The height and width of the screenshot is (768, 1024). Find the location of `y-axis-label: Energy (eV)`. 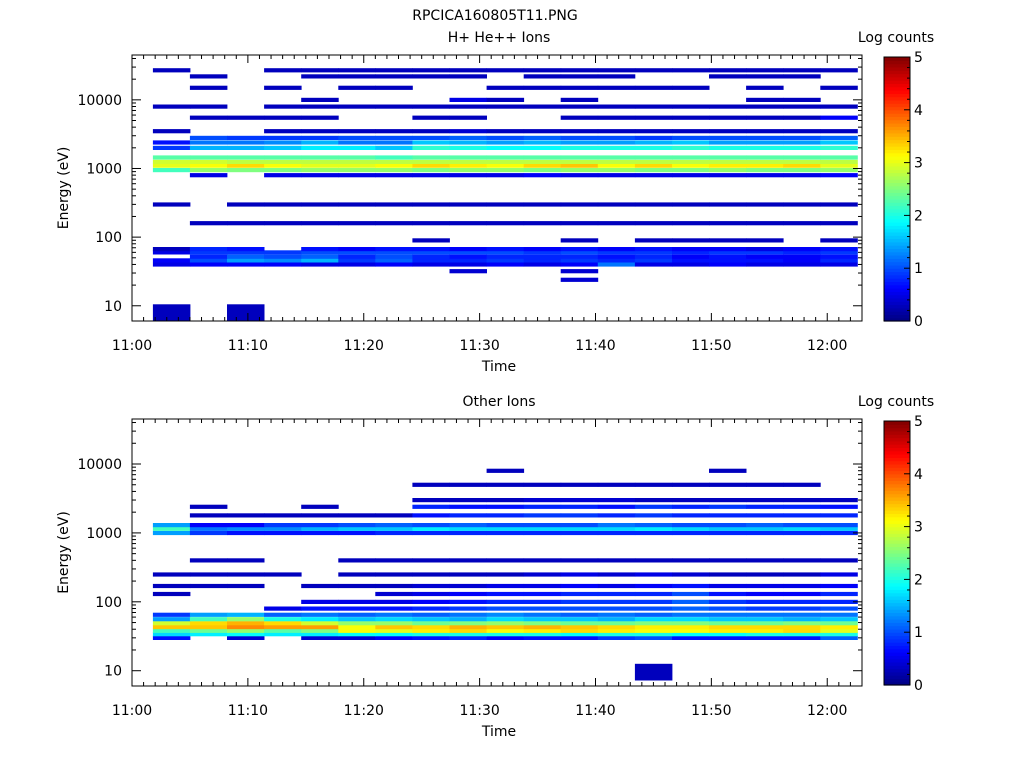

y-axis-label: Energy (eV) is located at coordinates (64, 188).